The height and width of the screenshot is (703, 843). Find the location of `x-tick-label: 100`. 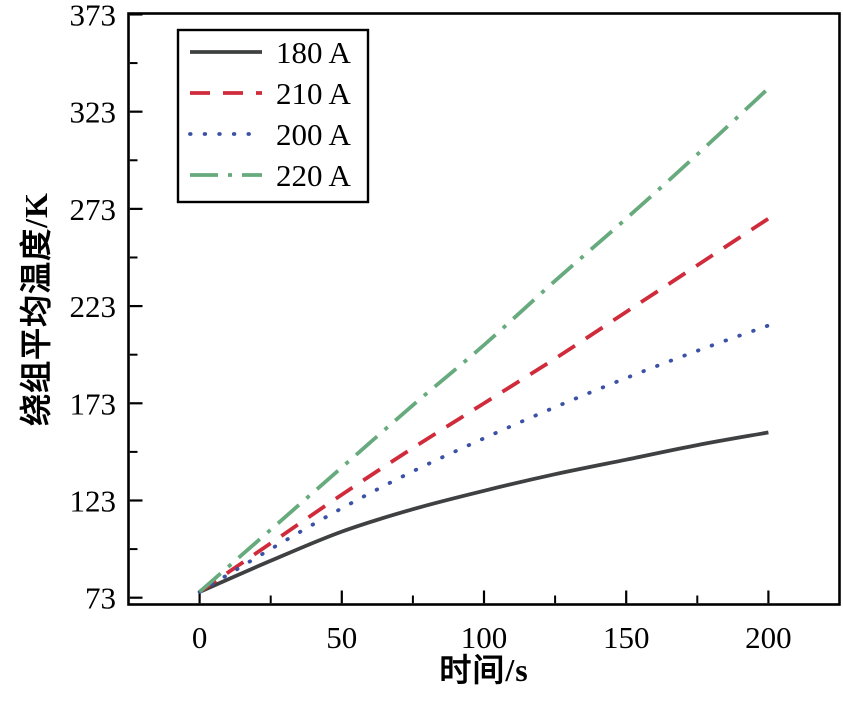

x-tick-label: 100 is located at coordinates (484, 637).